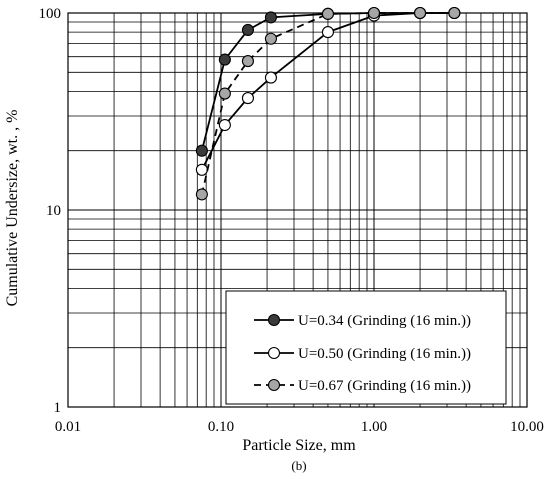  I want to click on legend-entry: U=0.34 (Grinding (16 min.)), so click(362, 321).